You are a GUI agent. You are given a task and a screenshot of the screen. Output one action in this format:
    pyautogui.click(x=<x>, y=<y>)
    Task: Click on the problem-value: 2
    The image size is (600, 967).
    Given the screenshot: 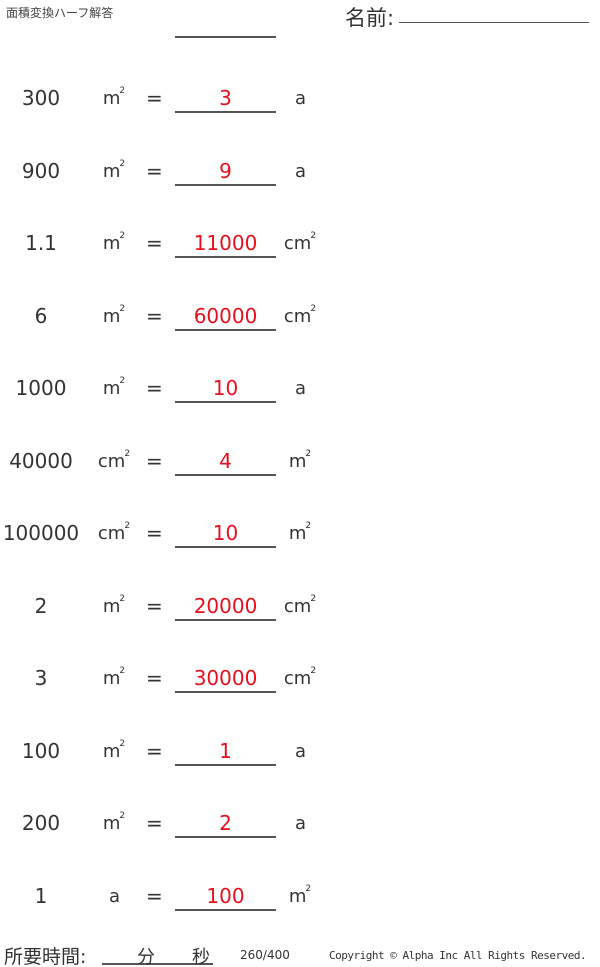 What is the action you would take?
    pyautogui.click(x=41, y=605)
    